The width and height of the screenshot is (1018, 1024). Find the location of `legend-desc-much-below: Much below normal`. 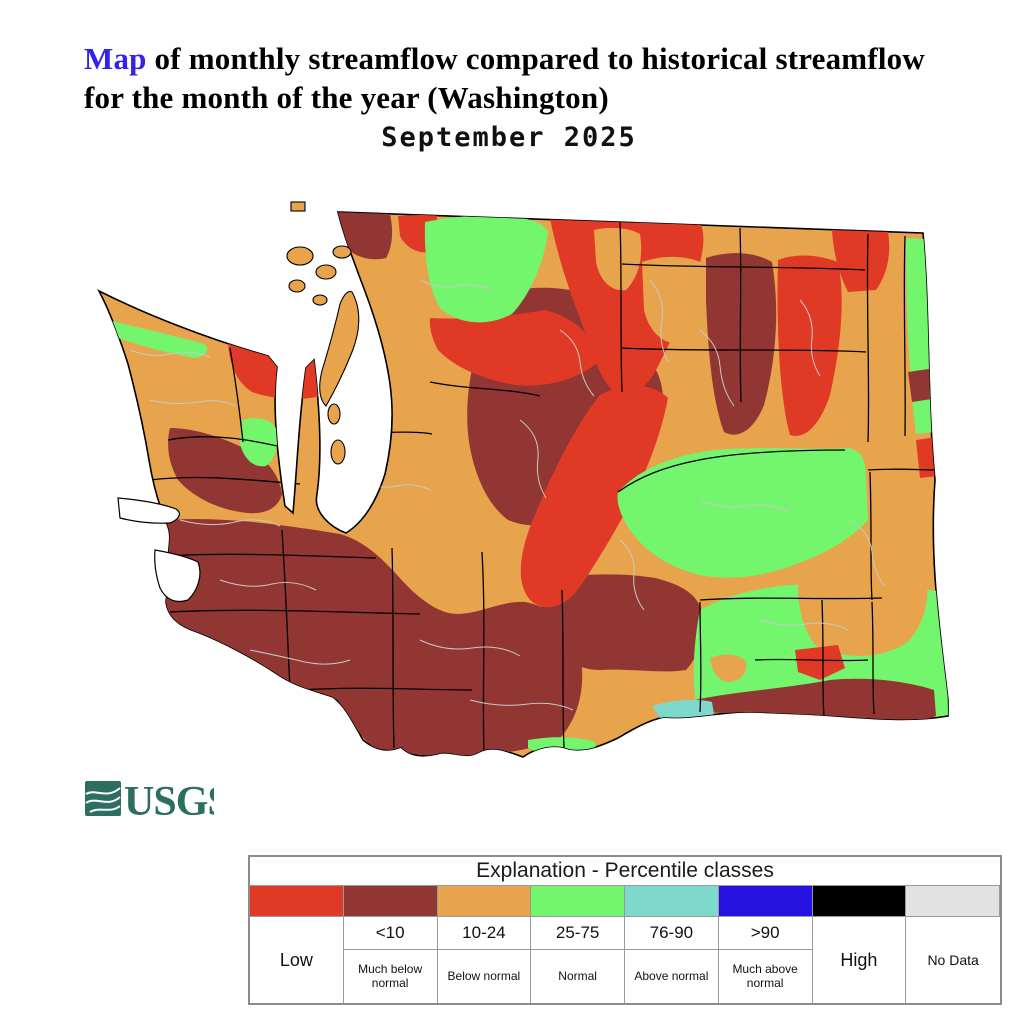

legend-desc-much-below: Much below normal is located at coordinates (391, 976).